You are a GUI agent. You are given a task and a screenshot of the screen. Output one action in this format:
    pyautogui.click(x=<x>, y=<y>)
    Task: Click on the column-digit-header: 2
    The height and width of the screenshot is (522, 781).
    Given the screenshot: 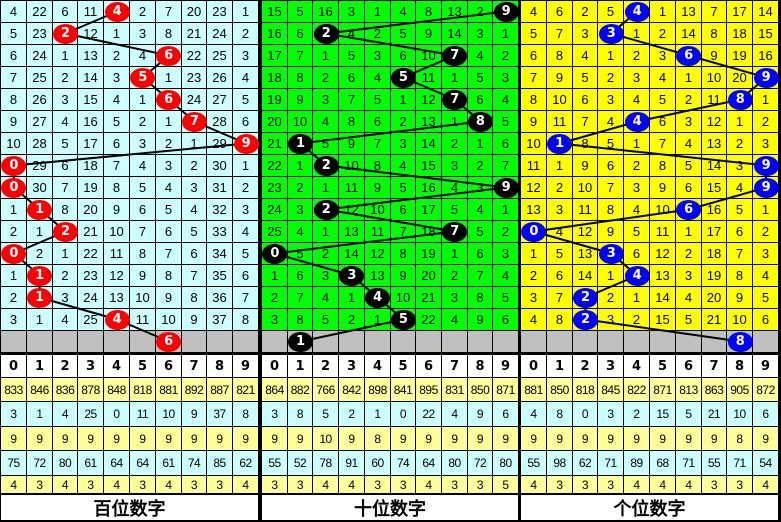 What is the action you would take?
    pyautogui.click(x=325, y=366)
    